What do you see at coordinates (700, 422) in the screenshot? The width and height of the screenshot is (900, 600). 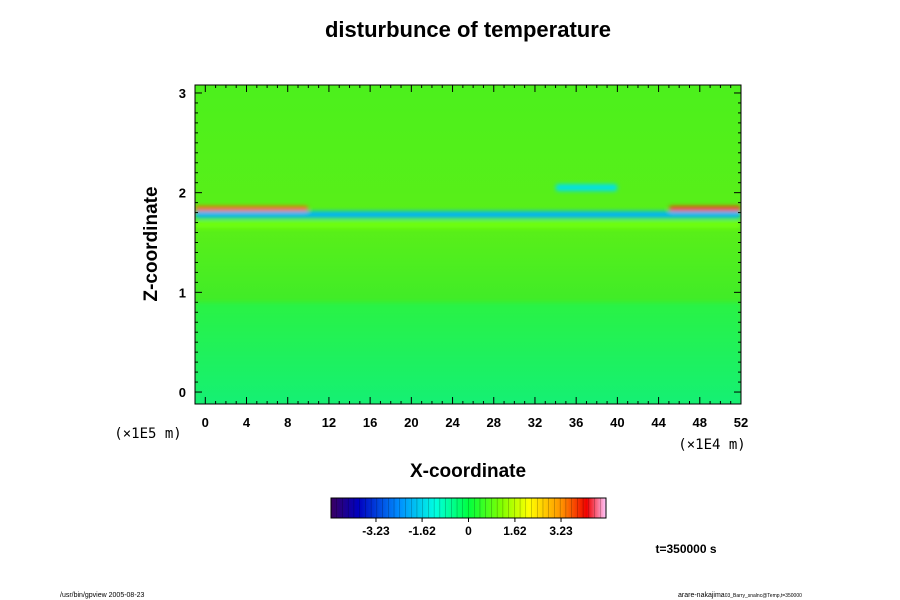 I see `x-tick-label: 48` at bounding box center [700, 422].